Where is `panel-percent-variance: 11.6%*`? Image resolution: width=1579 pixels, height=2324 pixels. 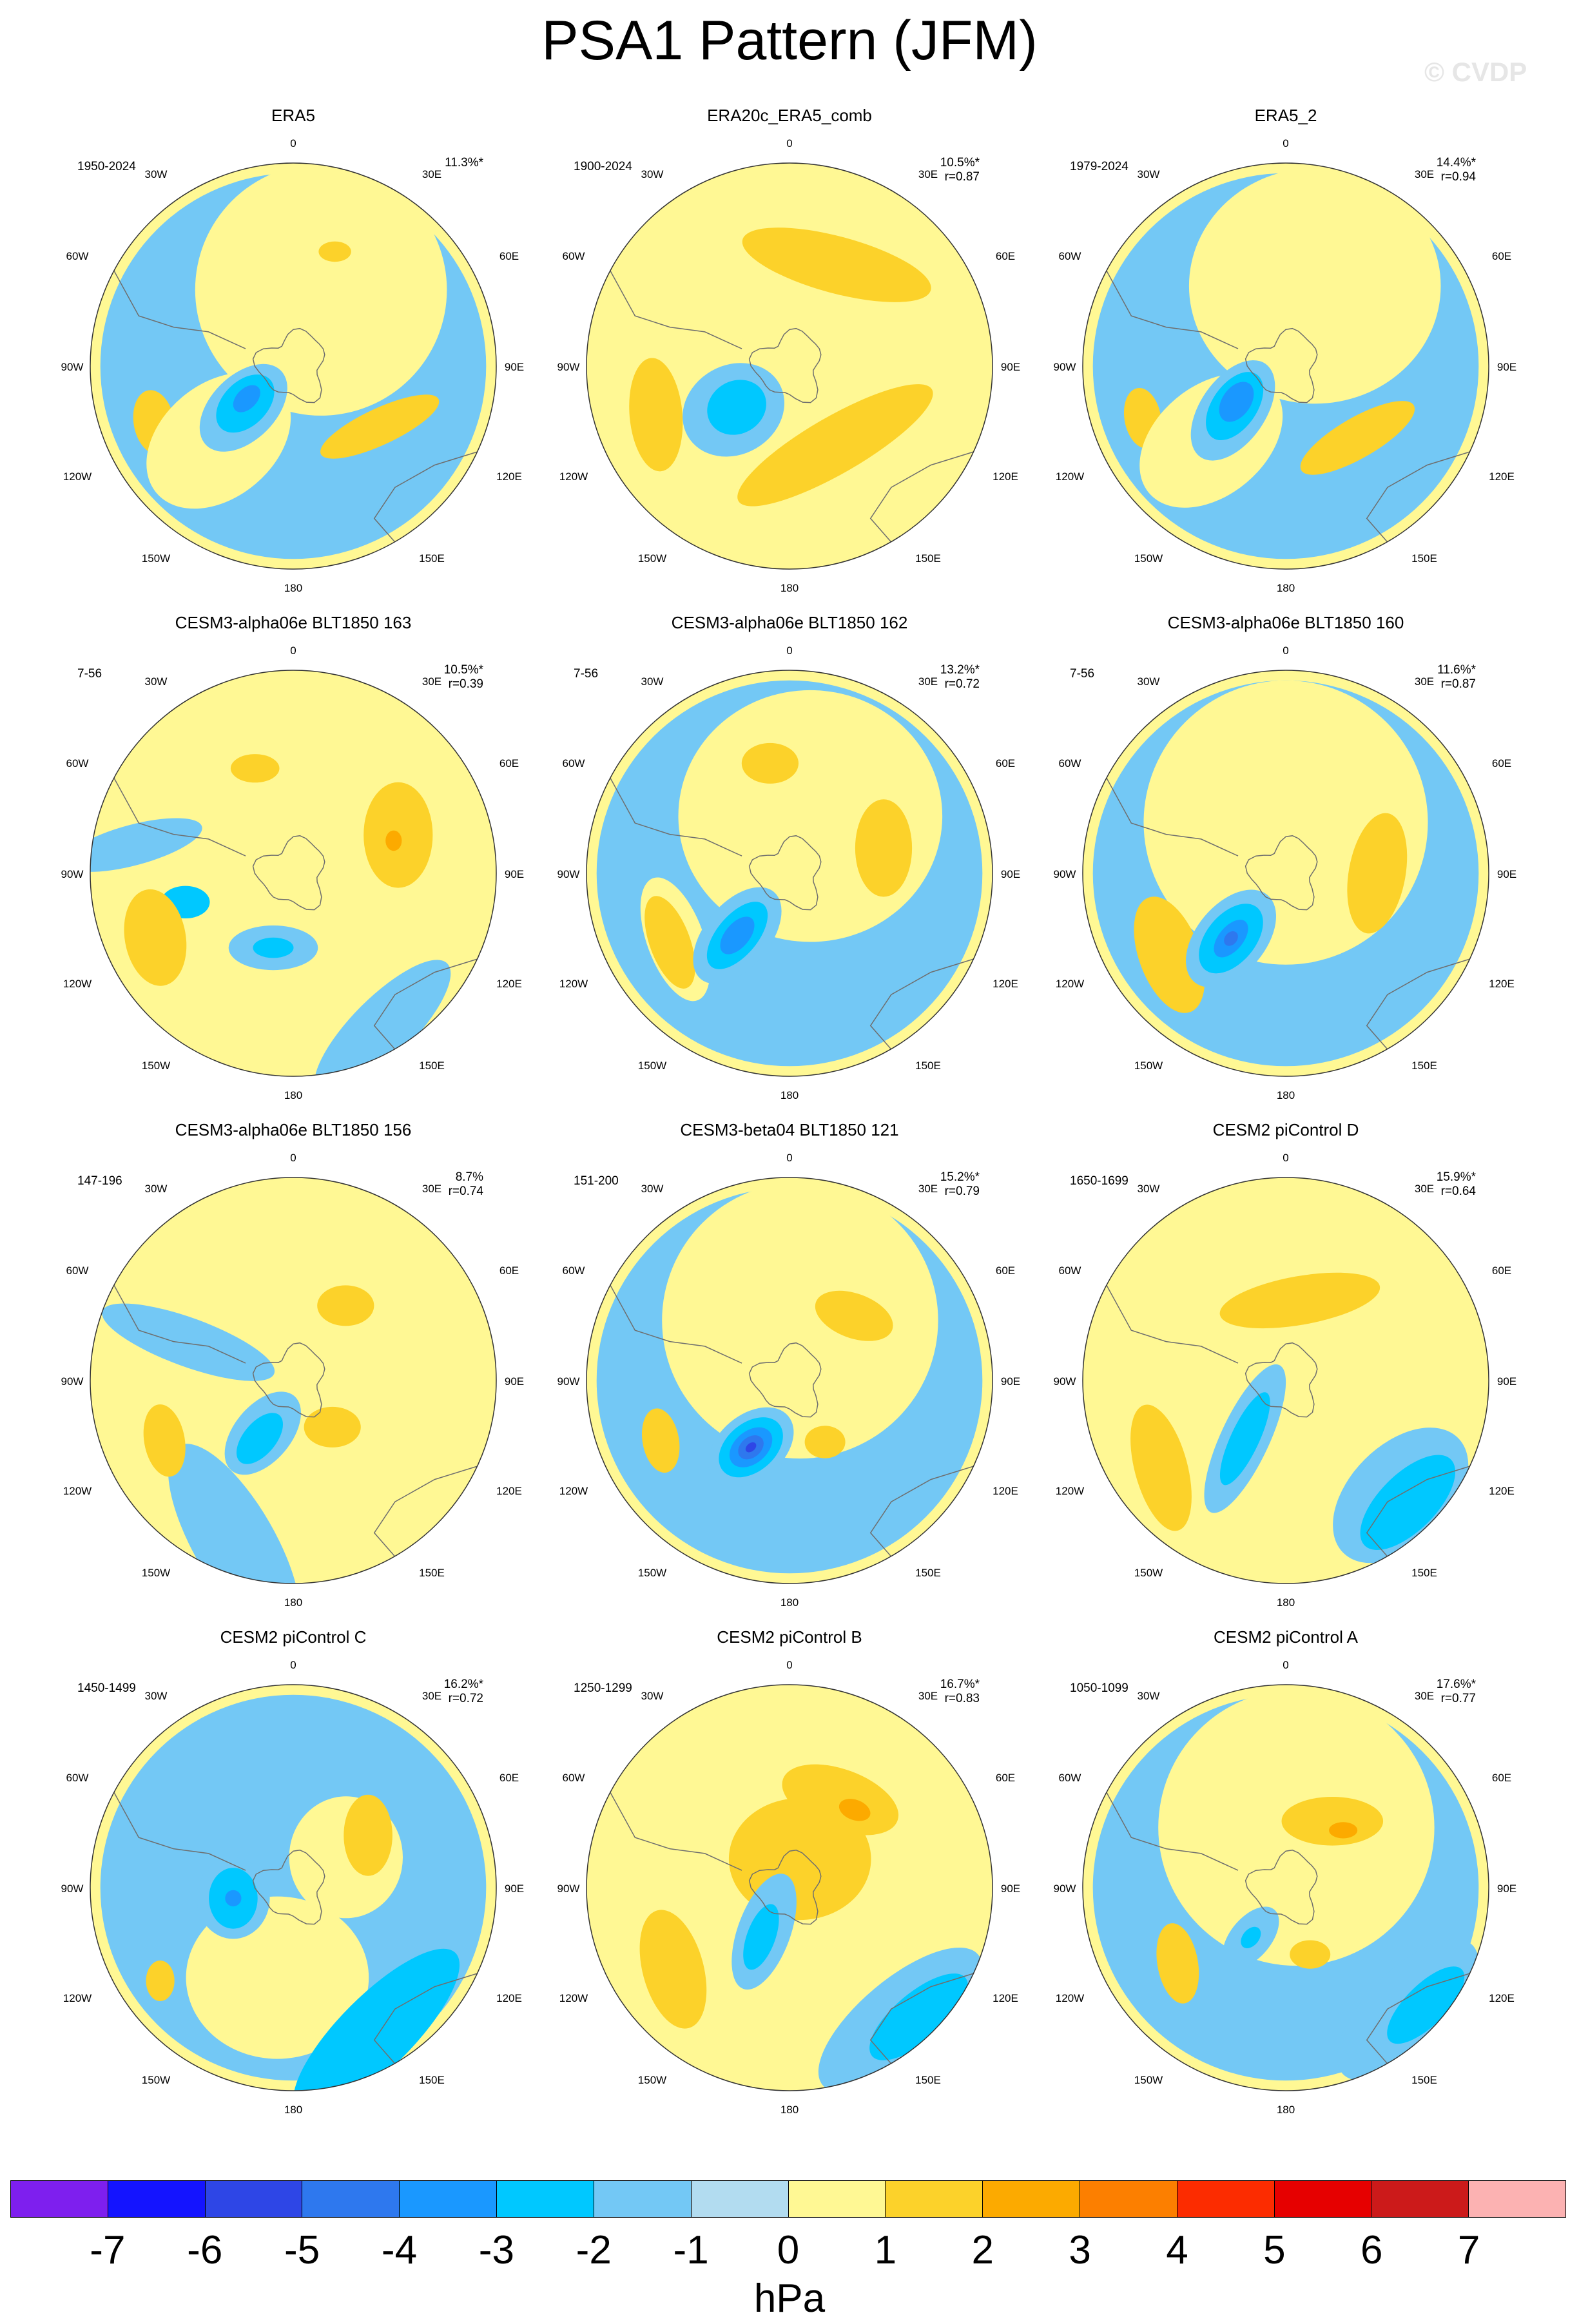
panel-percent-variance: 11.6%* is located at coordinates (1456, 670).